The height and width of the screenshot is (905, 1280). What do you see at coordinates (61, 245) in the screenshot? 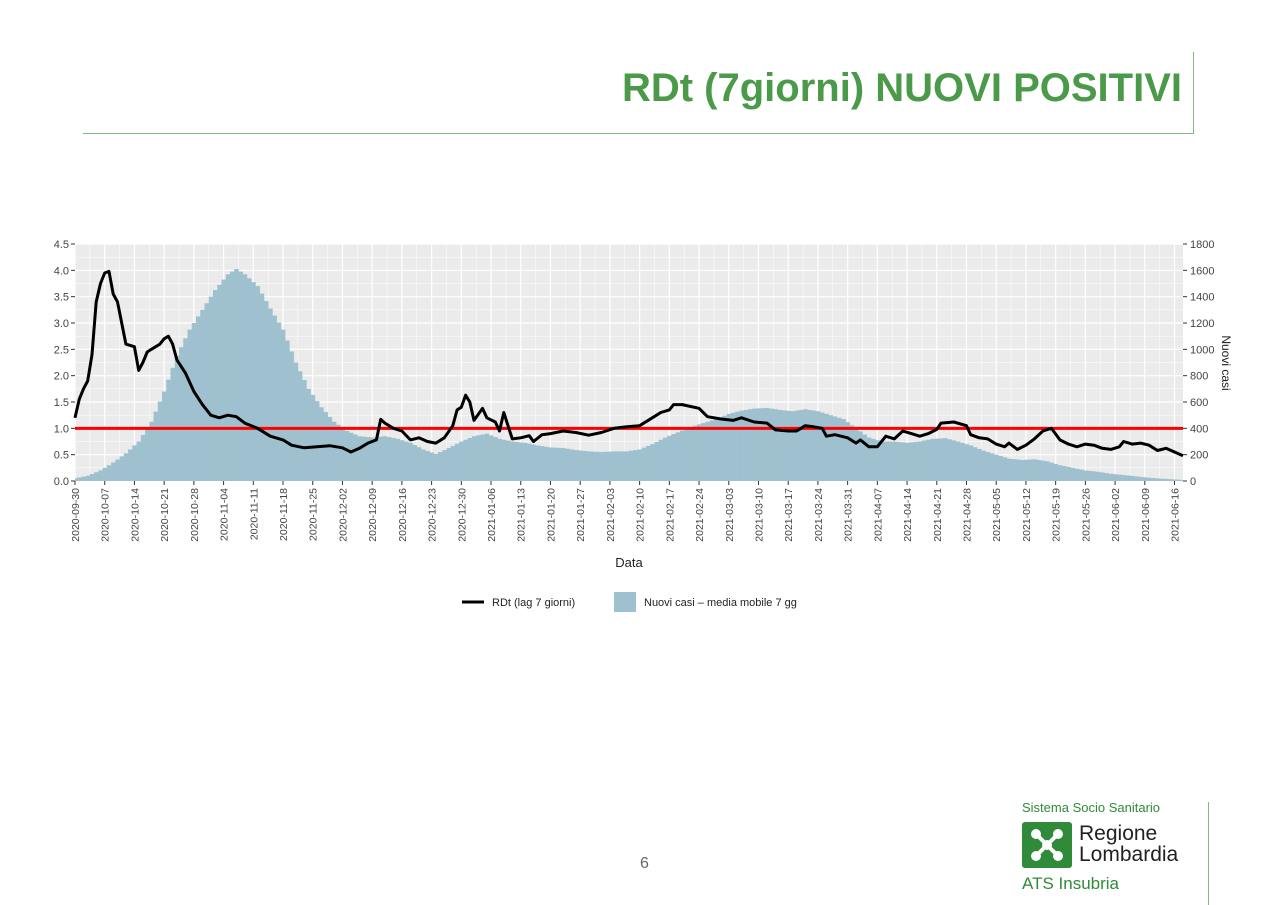
I see `left-tick-label: 4.5` at bounding box center [61, 245].